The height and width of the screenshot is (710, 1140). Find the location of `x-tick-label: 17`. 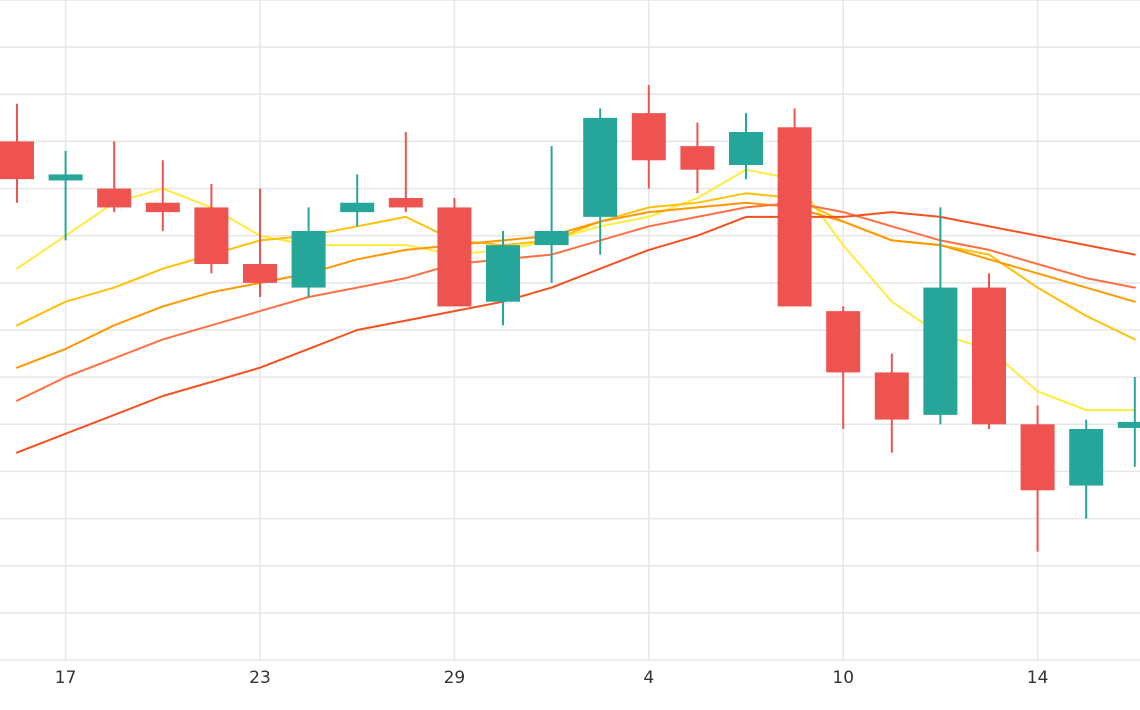

x-tick-label: 17 is located at coordinates (66, 678).